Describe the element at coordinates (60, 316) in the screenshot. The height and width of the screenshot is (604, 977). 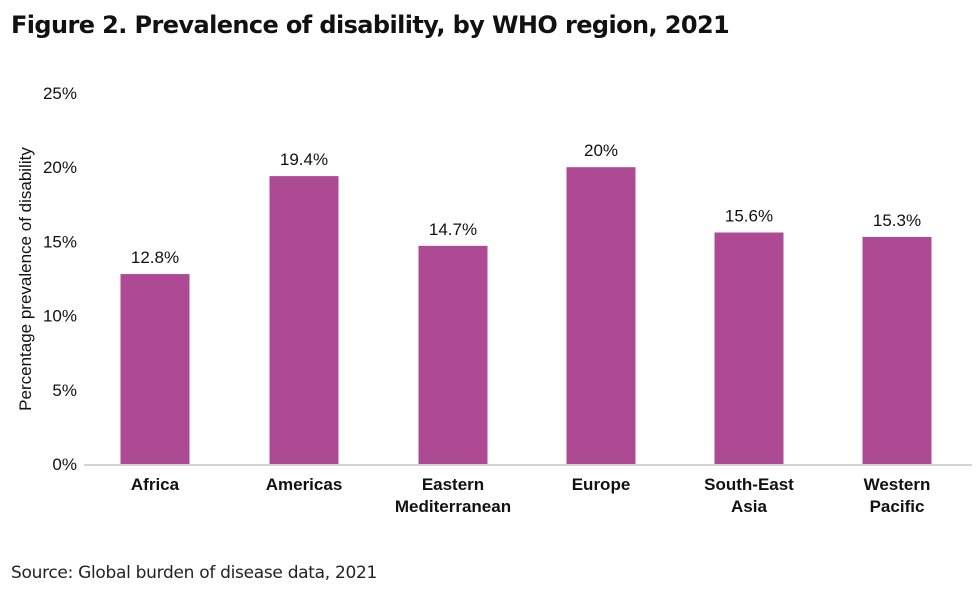
I see `y-tick-label: 10%` at that location.